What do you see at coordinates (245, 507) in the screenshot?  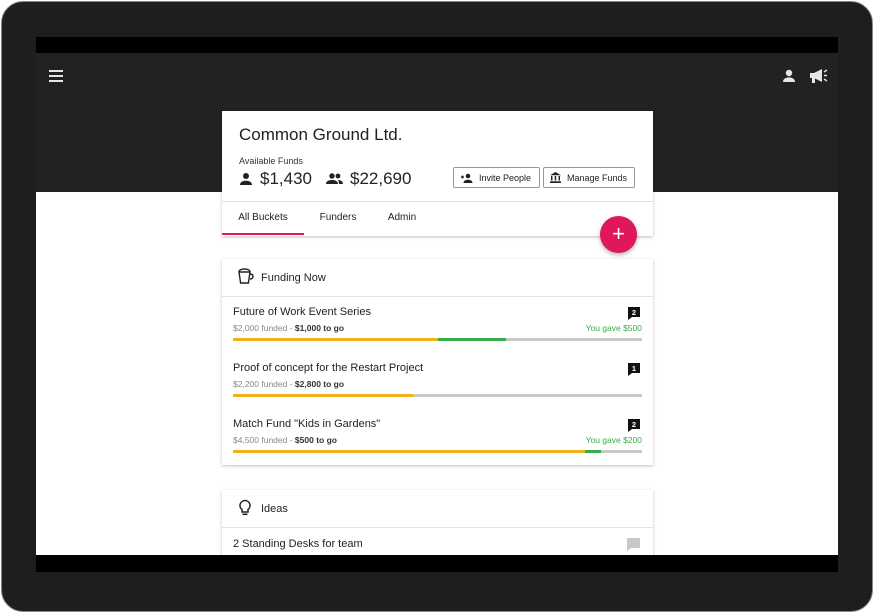 I see `lightbulb-icon` at bounding box center [245, 507].